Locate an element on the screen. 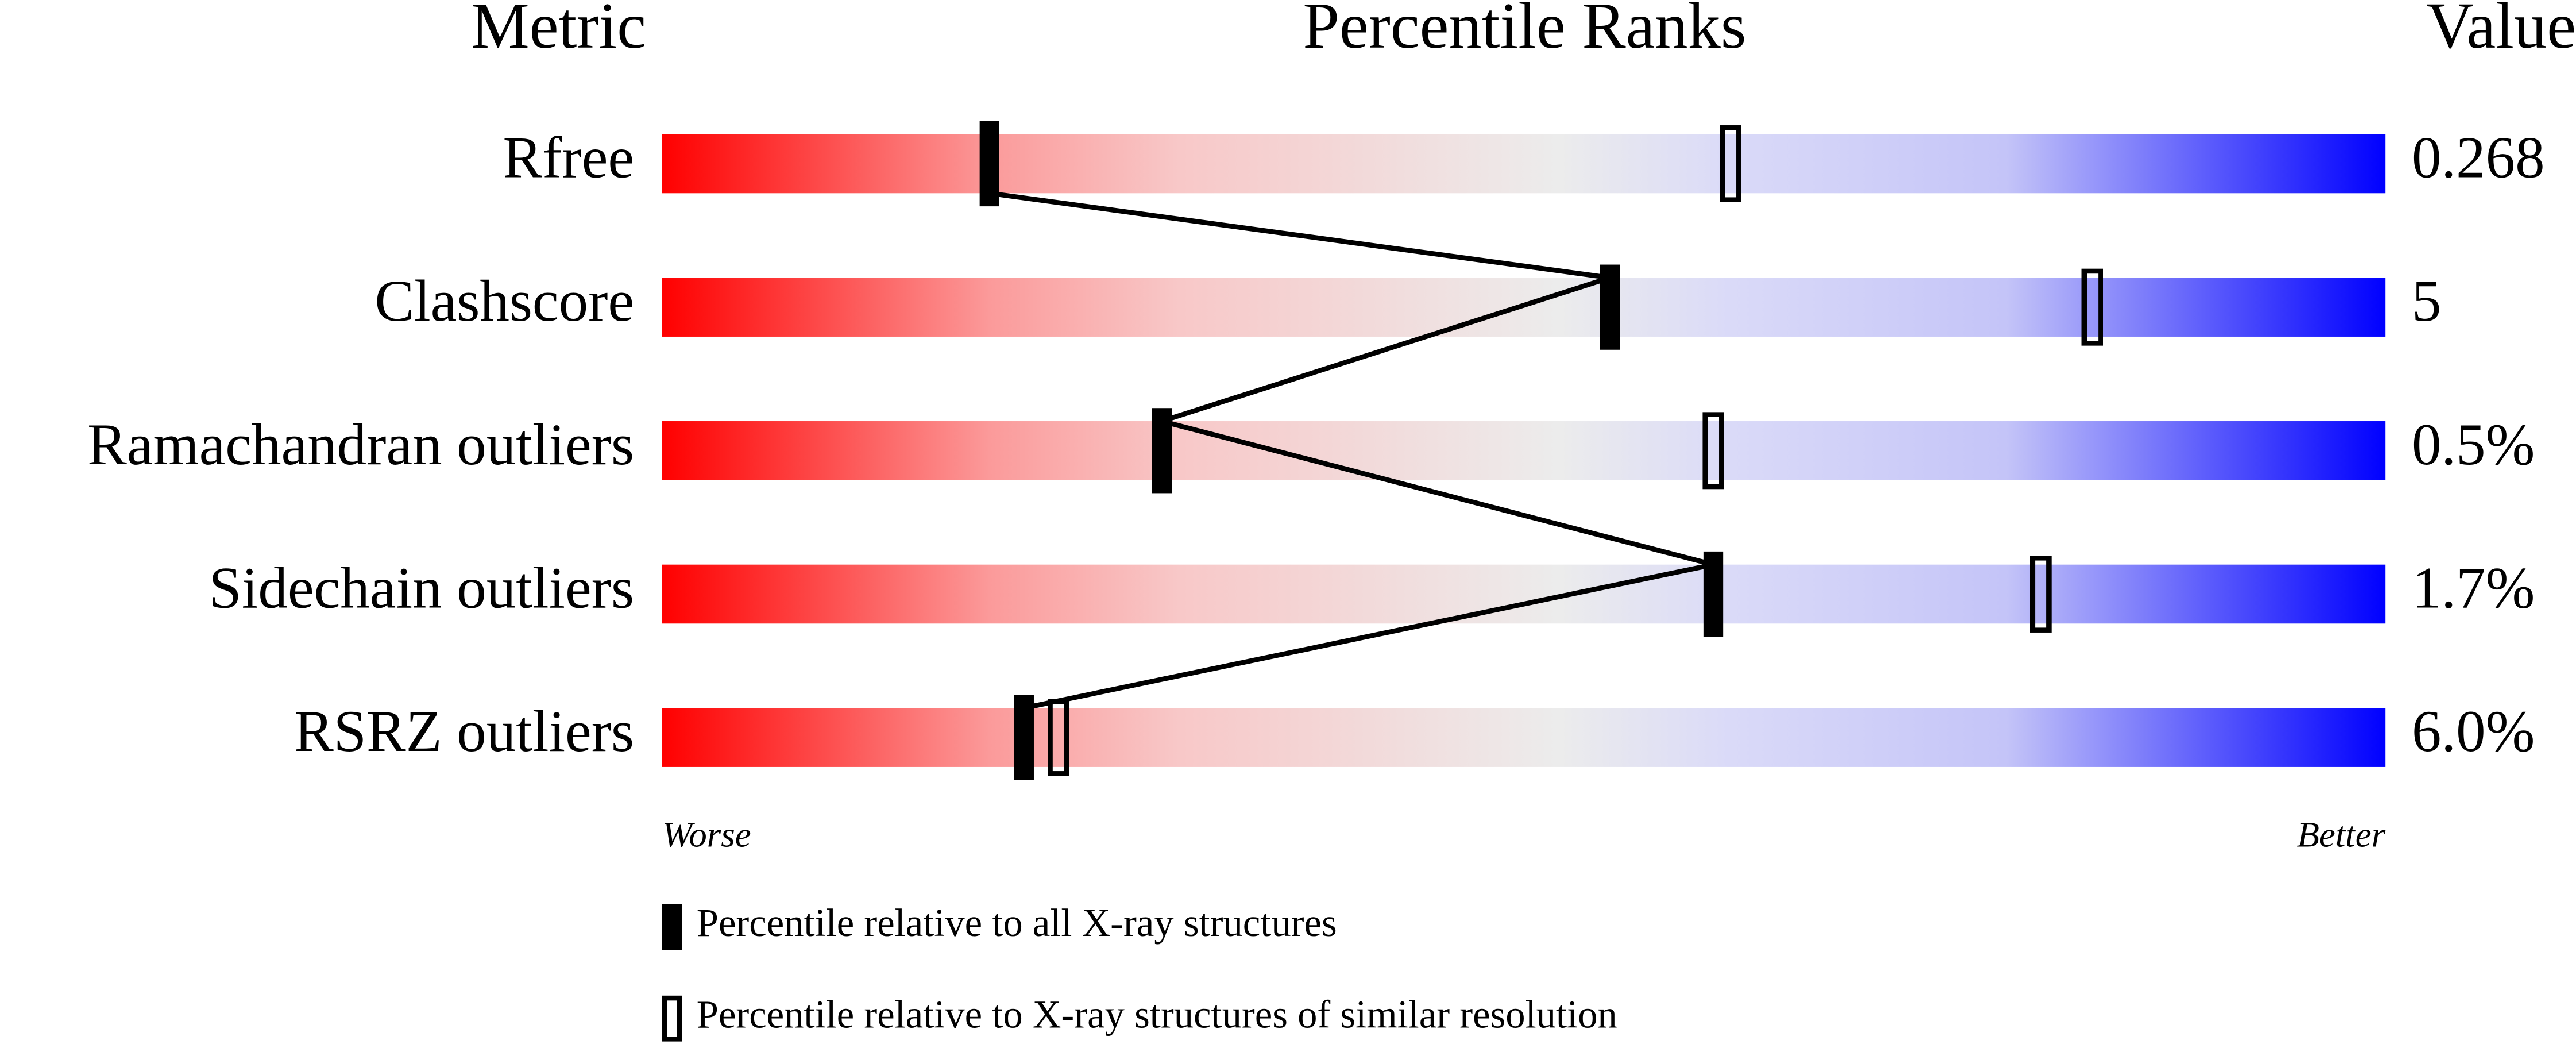  metric-header: Metric is located at coordinates (558, 31).